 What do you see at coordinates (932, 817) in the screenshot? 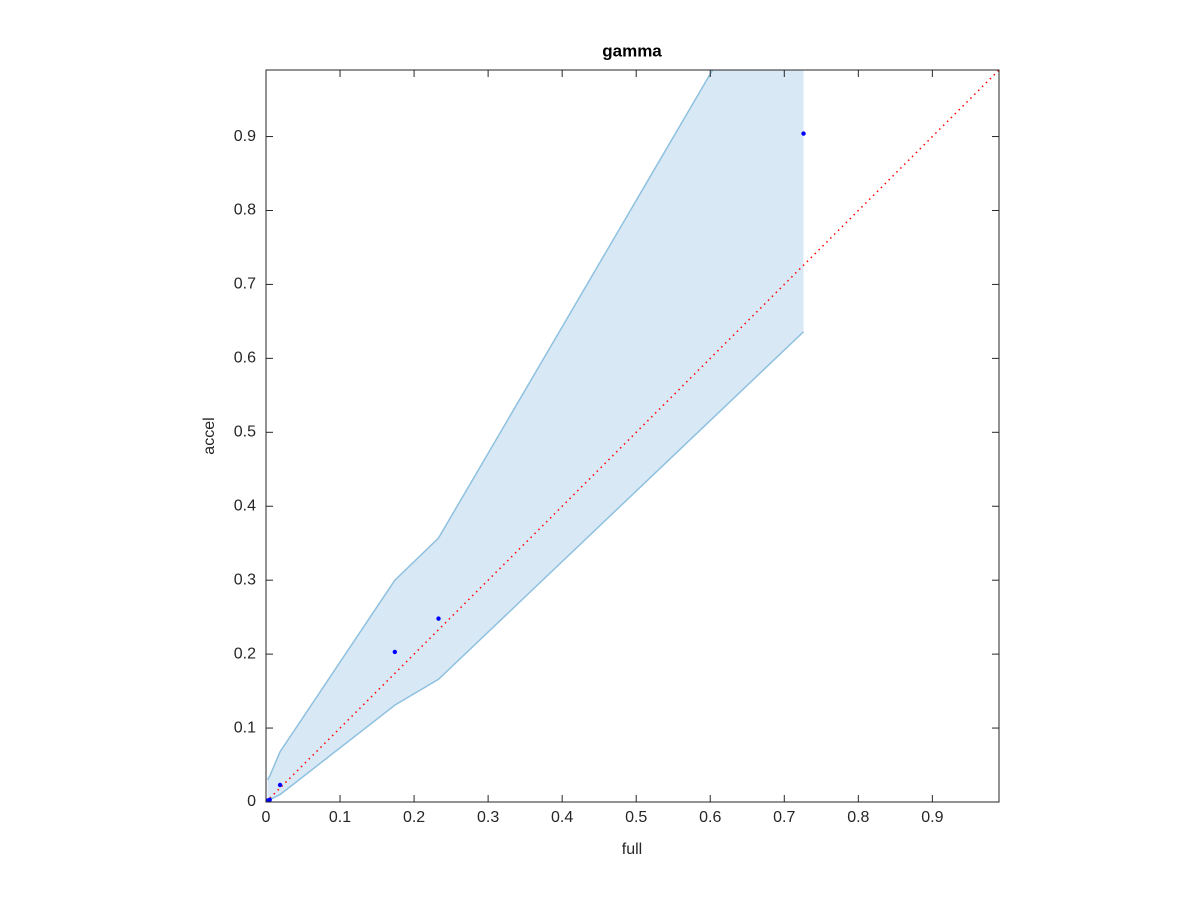
I see `x-tick-label: 0.9` at bounding box center [932, 817].